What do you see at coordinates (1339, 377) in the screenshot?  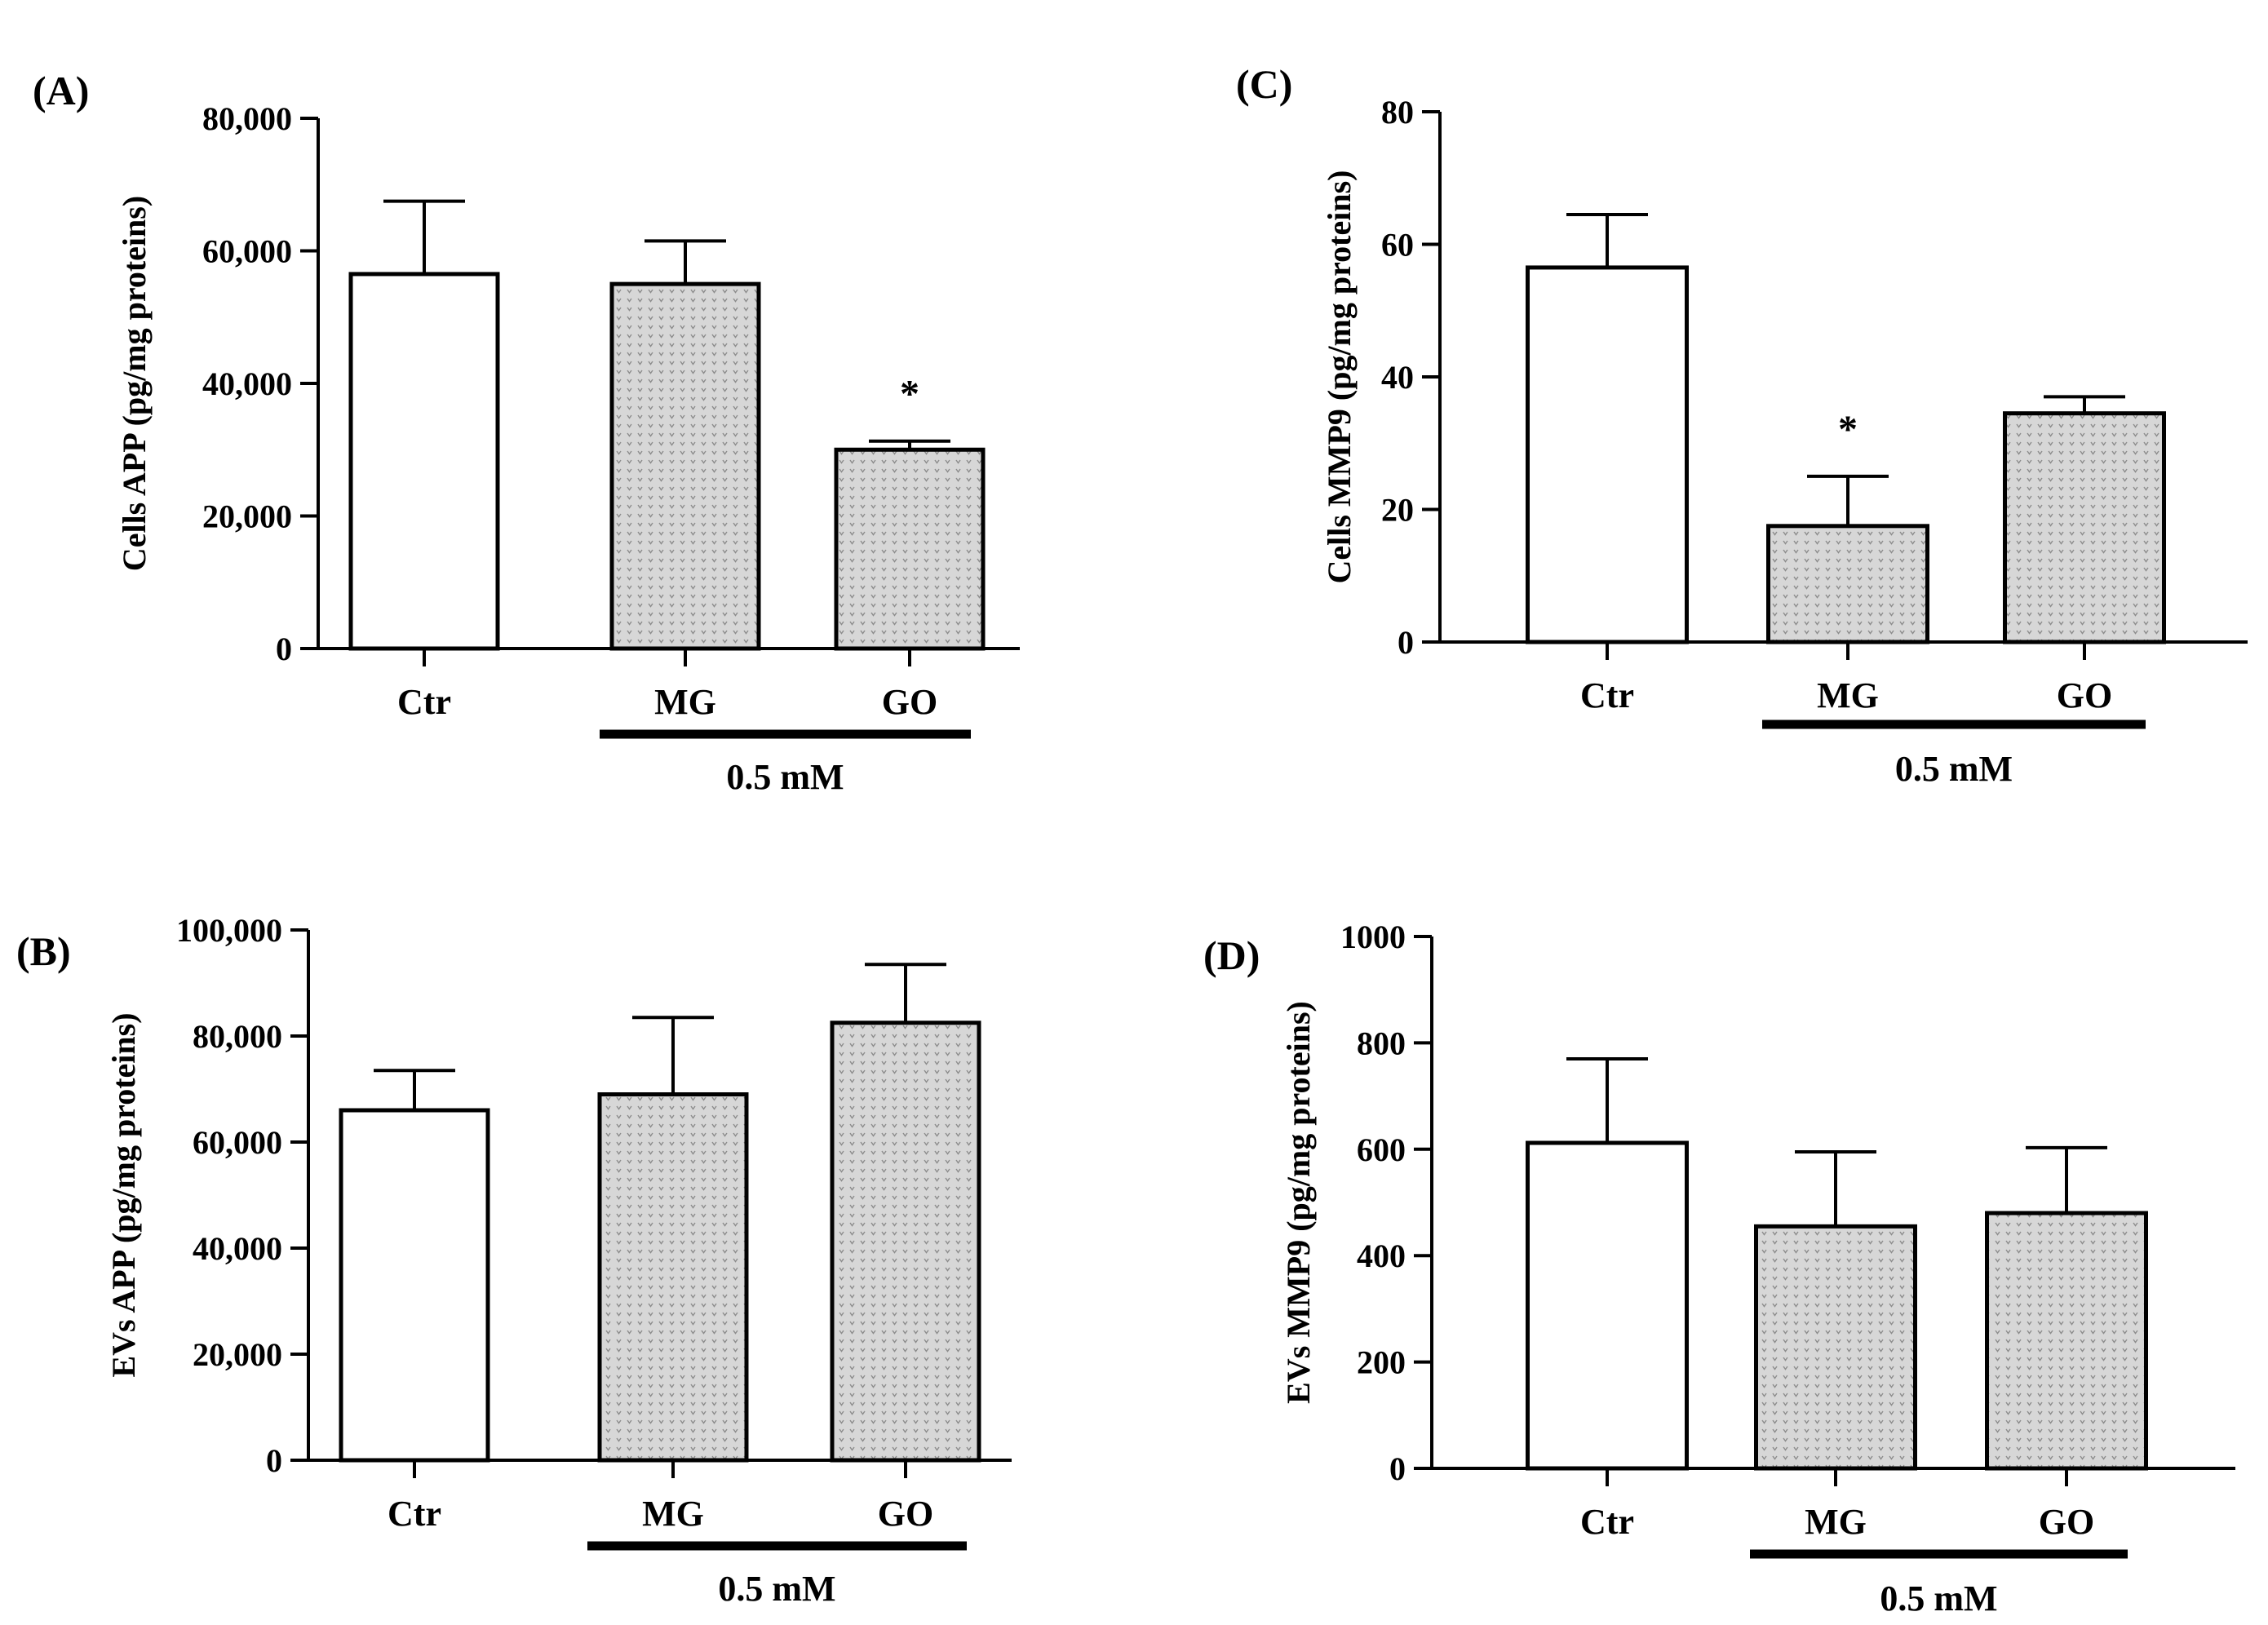 I see `y-axis-label: Cells MMP9 (pg/mg proteins)` at bounding box center [1339, 377].